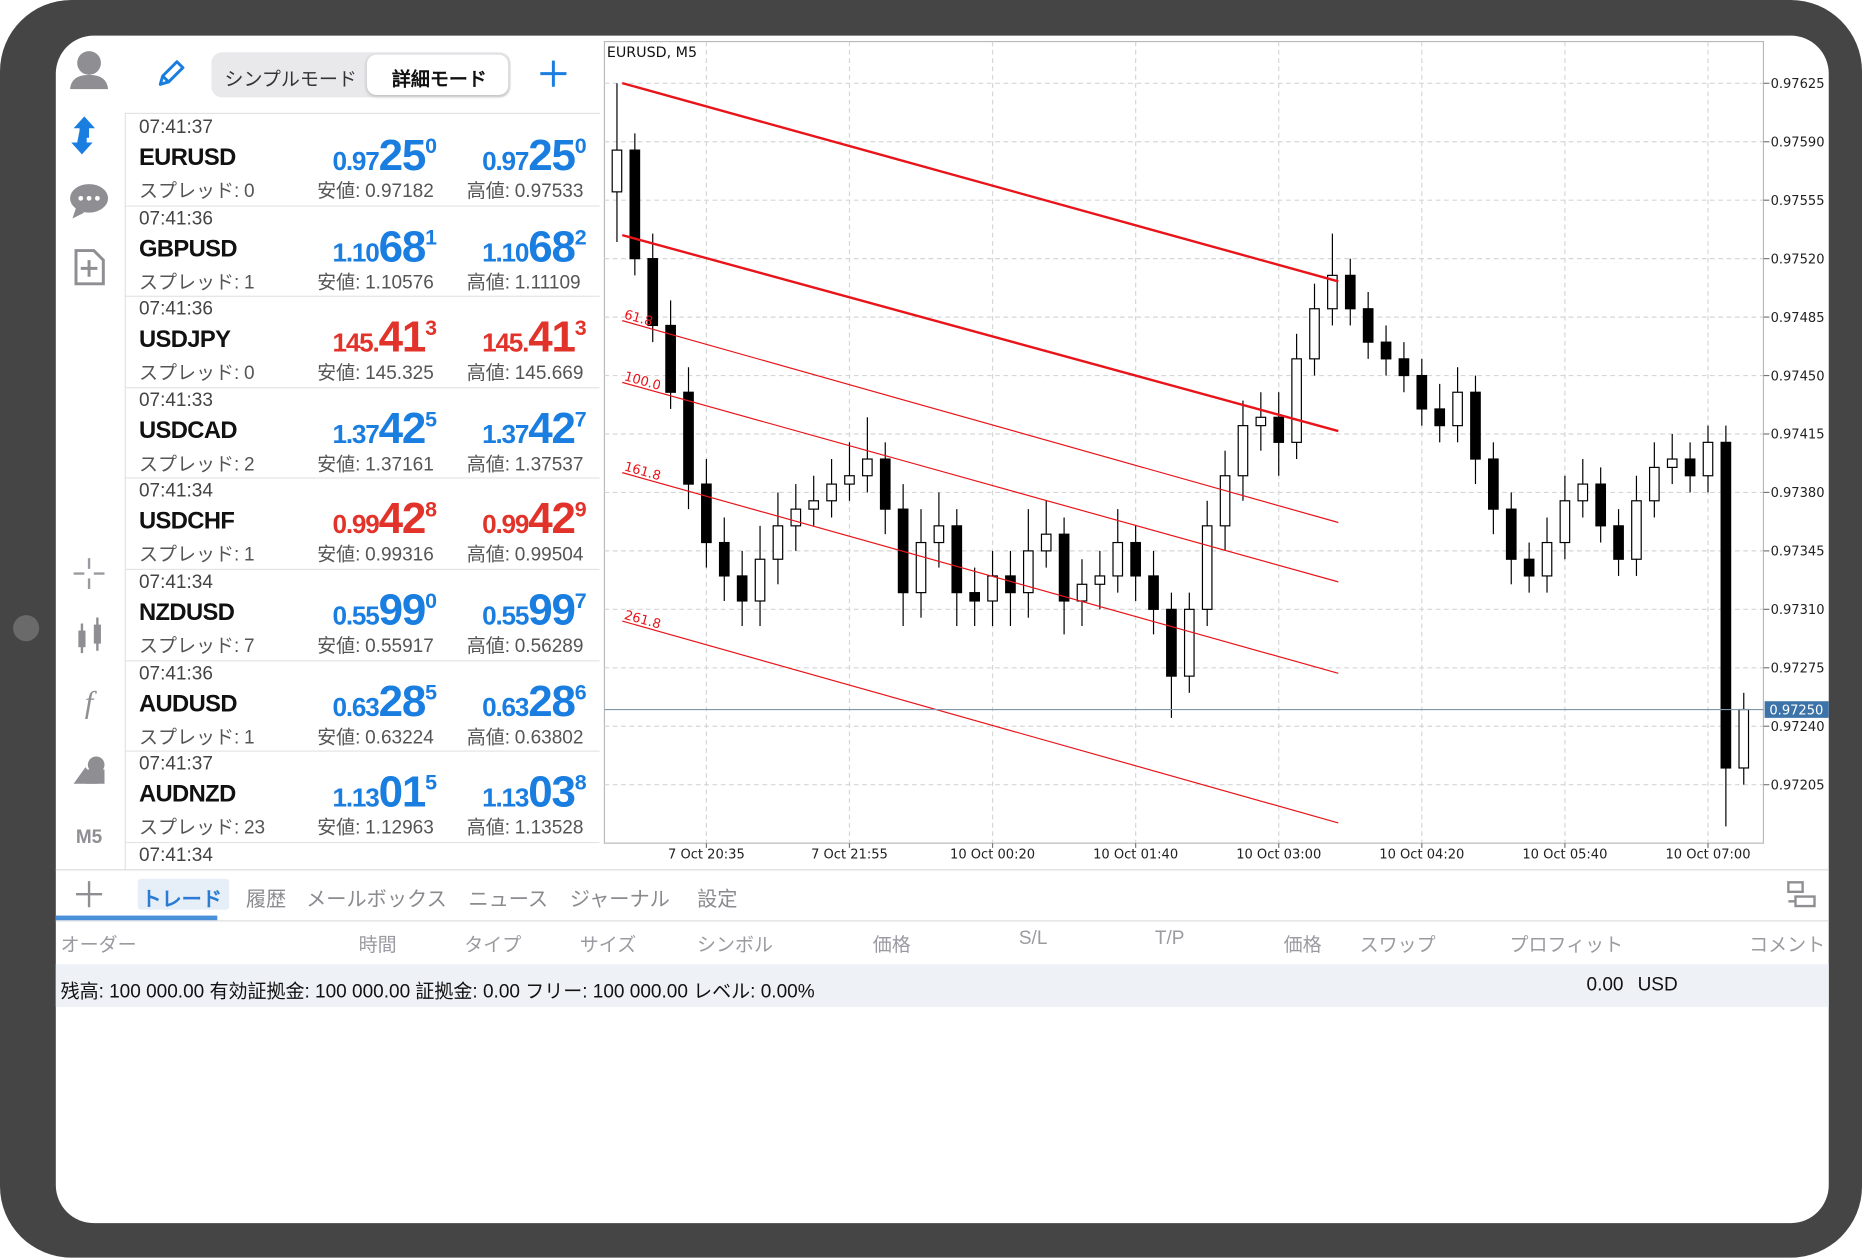  I want to click on spread: スプレッド: 2, so click(197, 461).